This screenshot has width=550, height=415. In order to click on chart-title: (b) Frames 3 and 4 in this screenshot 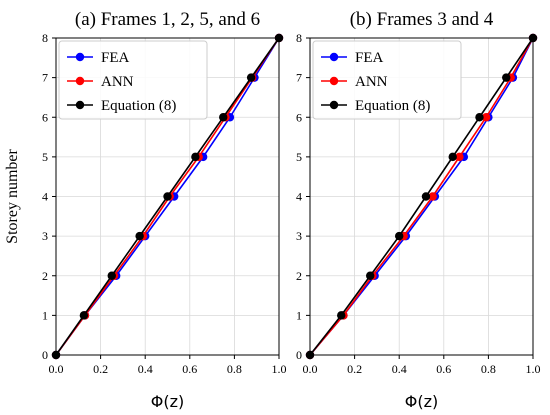, I will do `click(422, 19)`.